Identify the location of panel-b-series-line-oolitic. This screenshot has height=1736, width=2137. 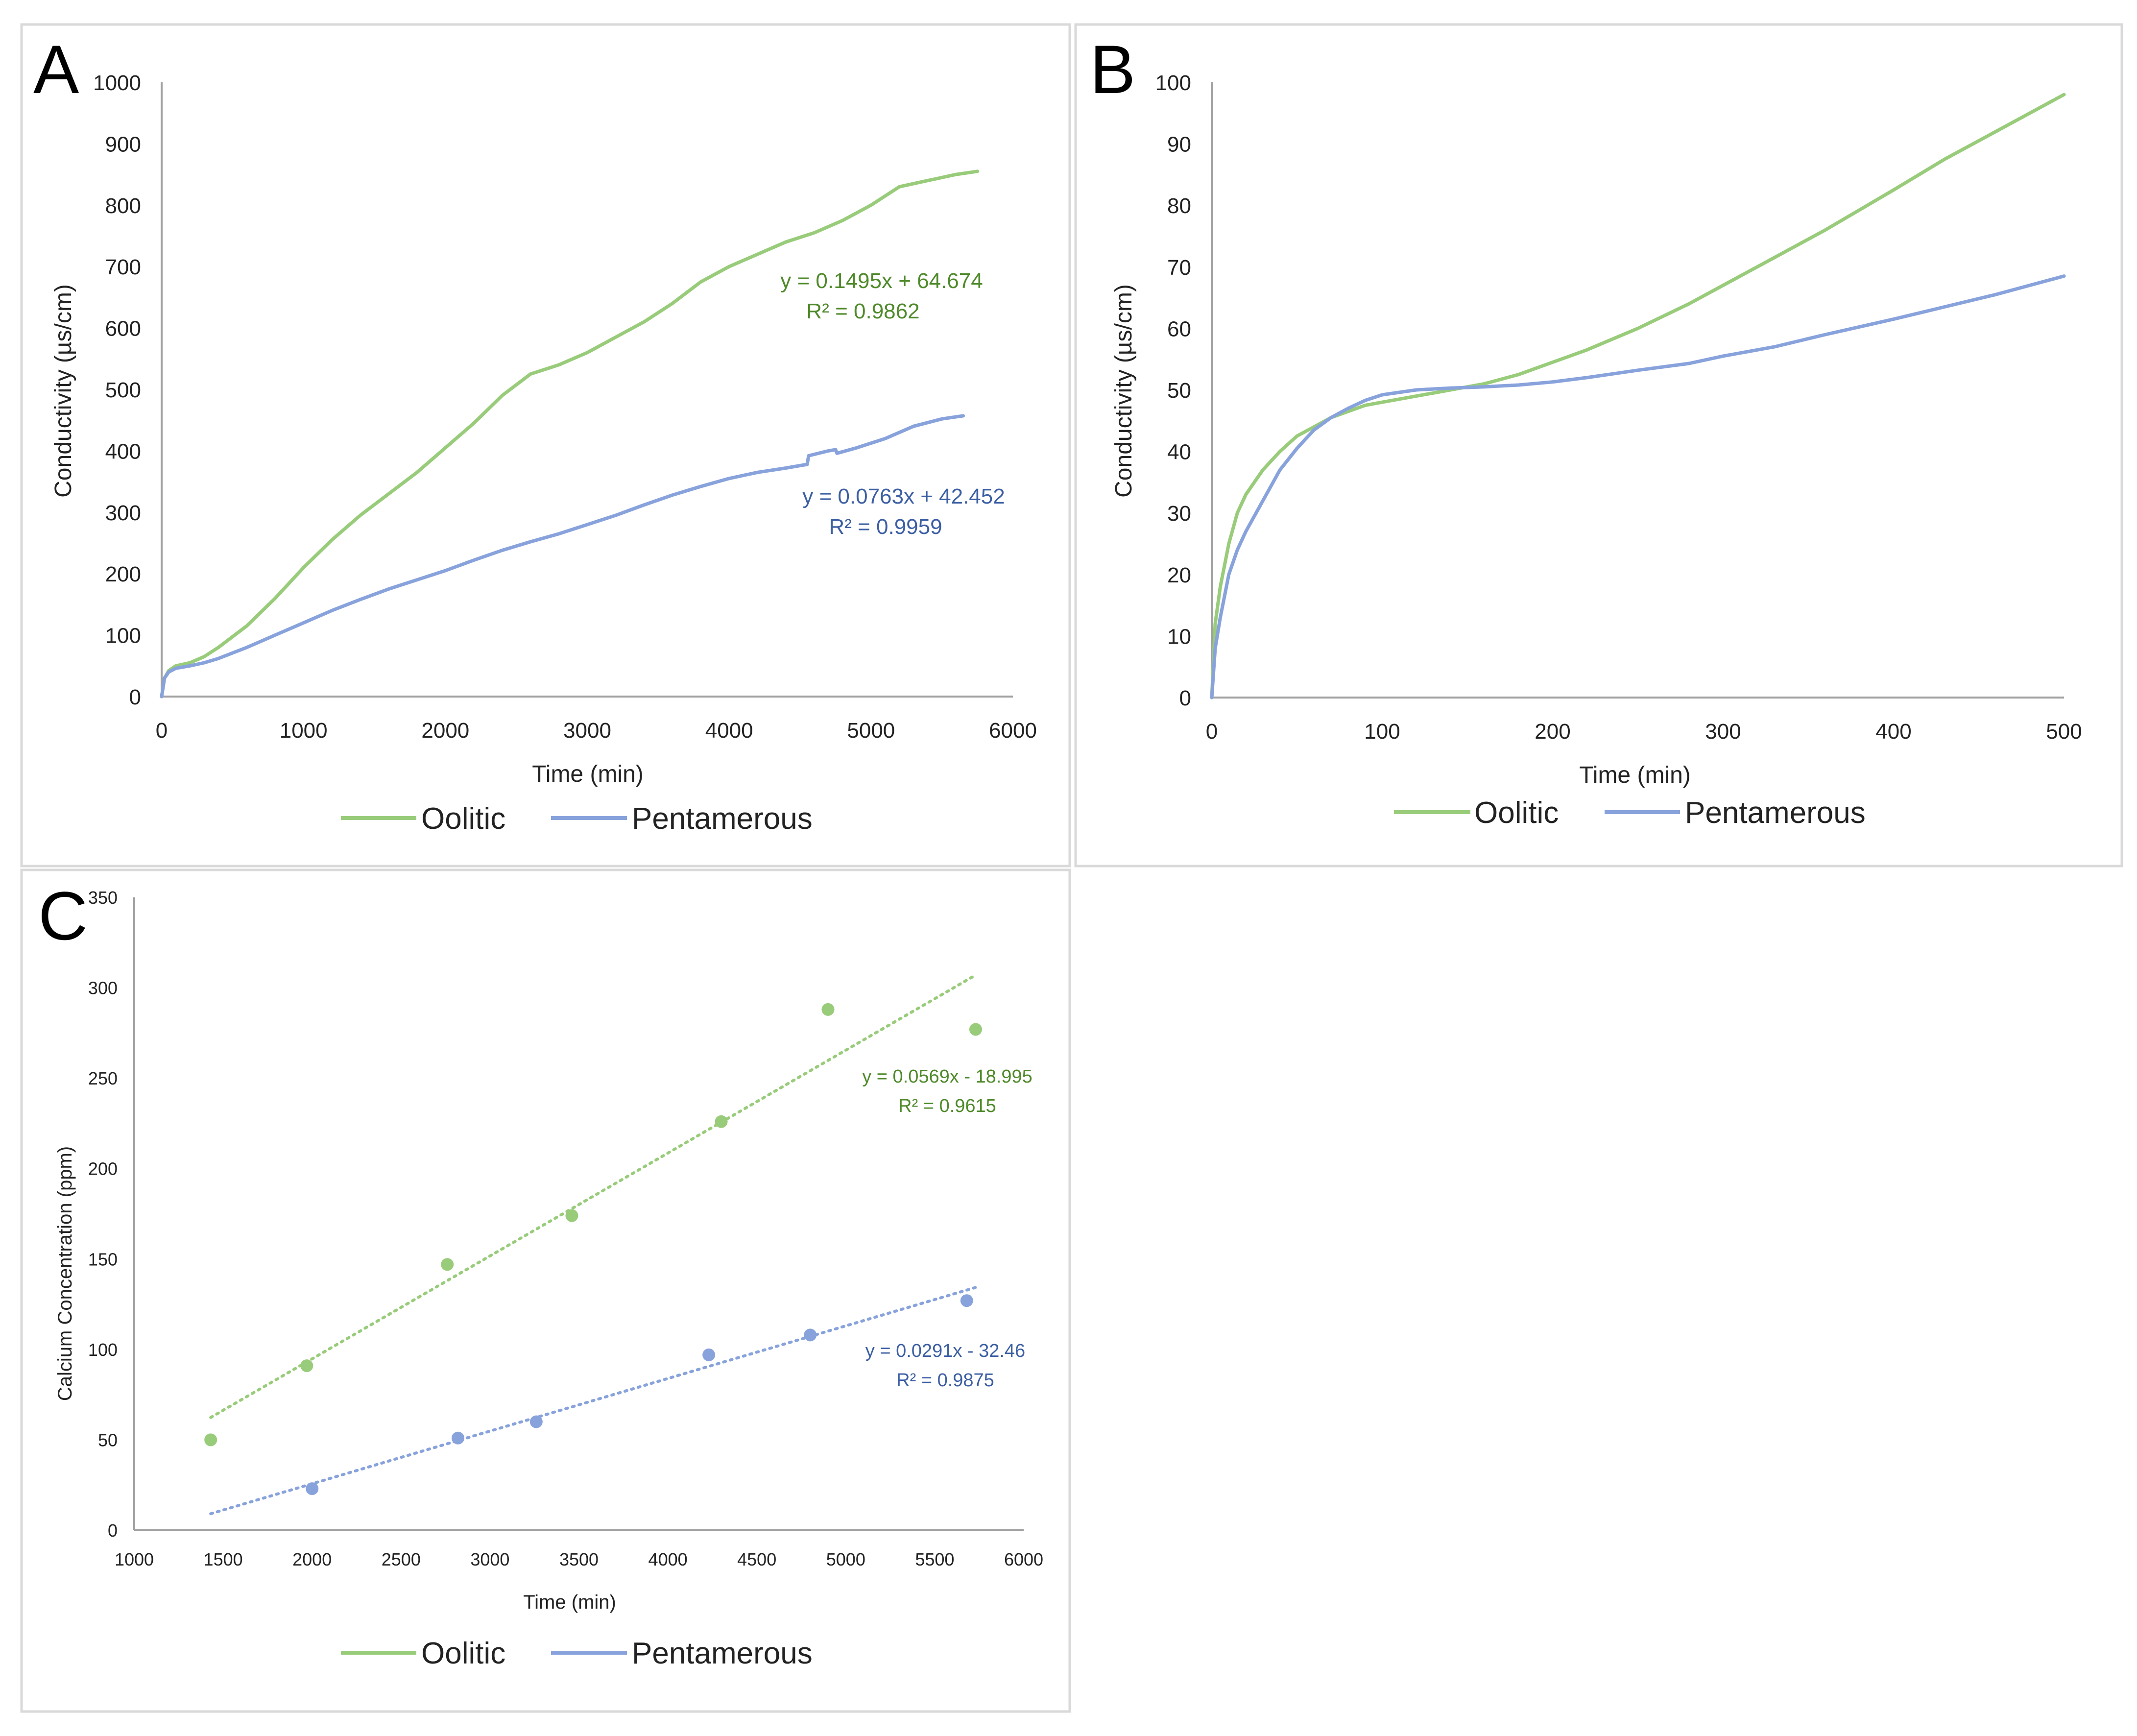
(1638, 396).